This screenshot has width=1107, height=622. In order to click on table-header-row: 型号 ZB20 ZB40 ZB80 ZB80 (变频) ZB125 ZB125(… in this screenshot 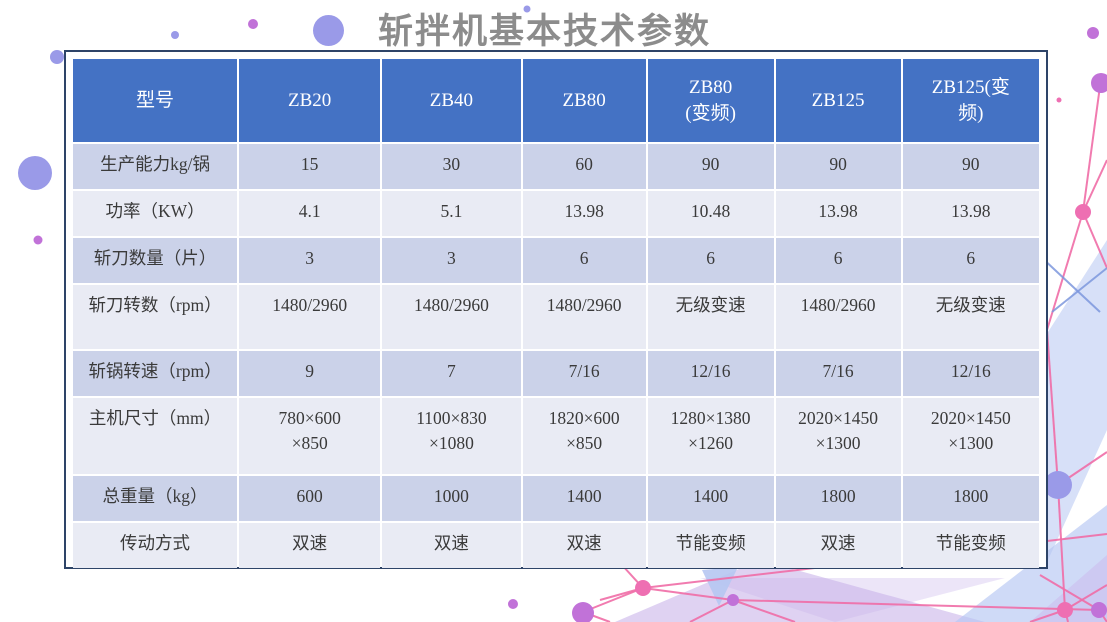, I will do `click(556, 100)`.